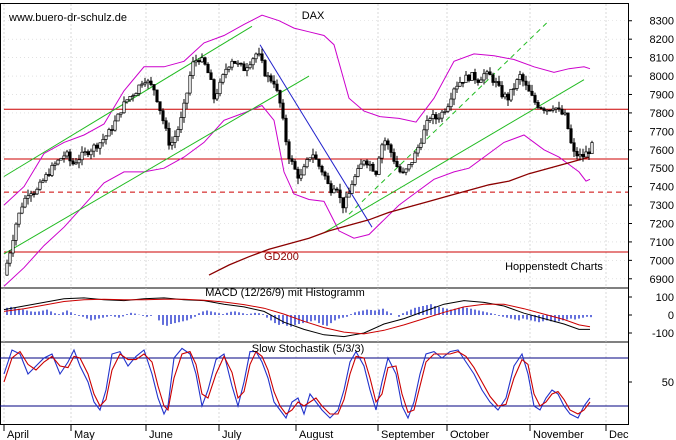 This screenshot has width=676, height=440. I want to click on stochastic-k-line, so click(297, 383).